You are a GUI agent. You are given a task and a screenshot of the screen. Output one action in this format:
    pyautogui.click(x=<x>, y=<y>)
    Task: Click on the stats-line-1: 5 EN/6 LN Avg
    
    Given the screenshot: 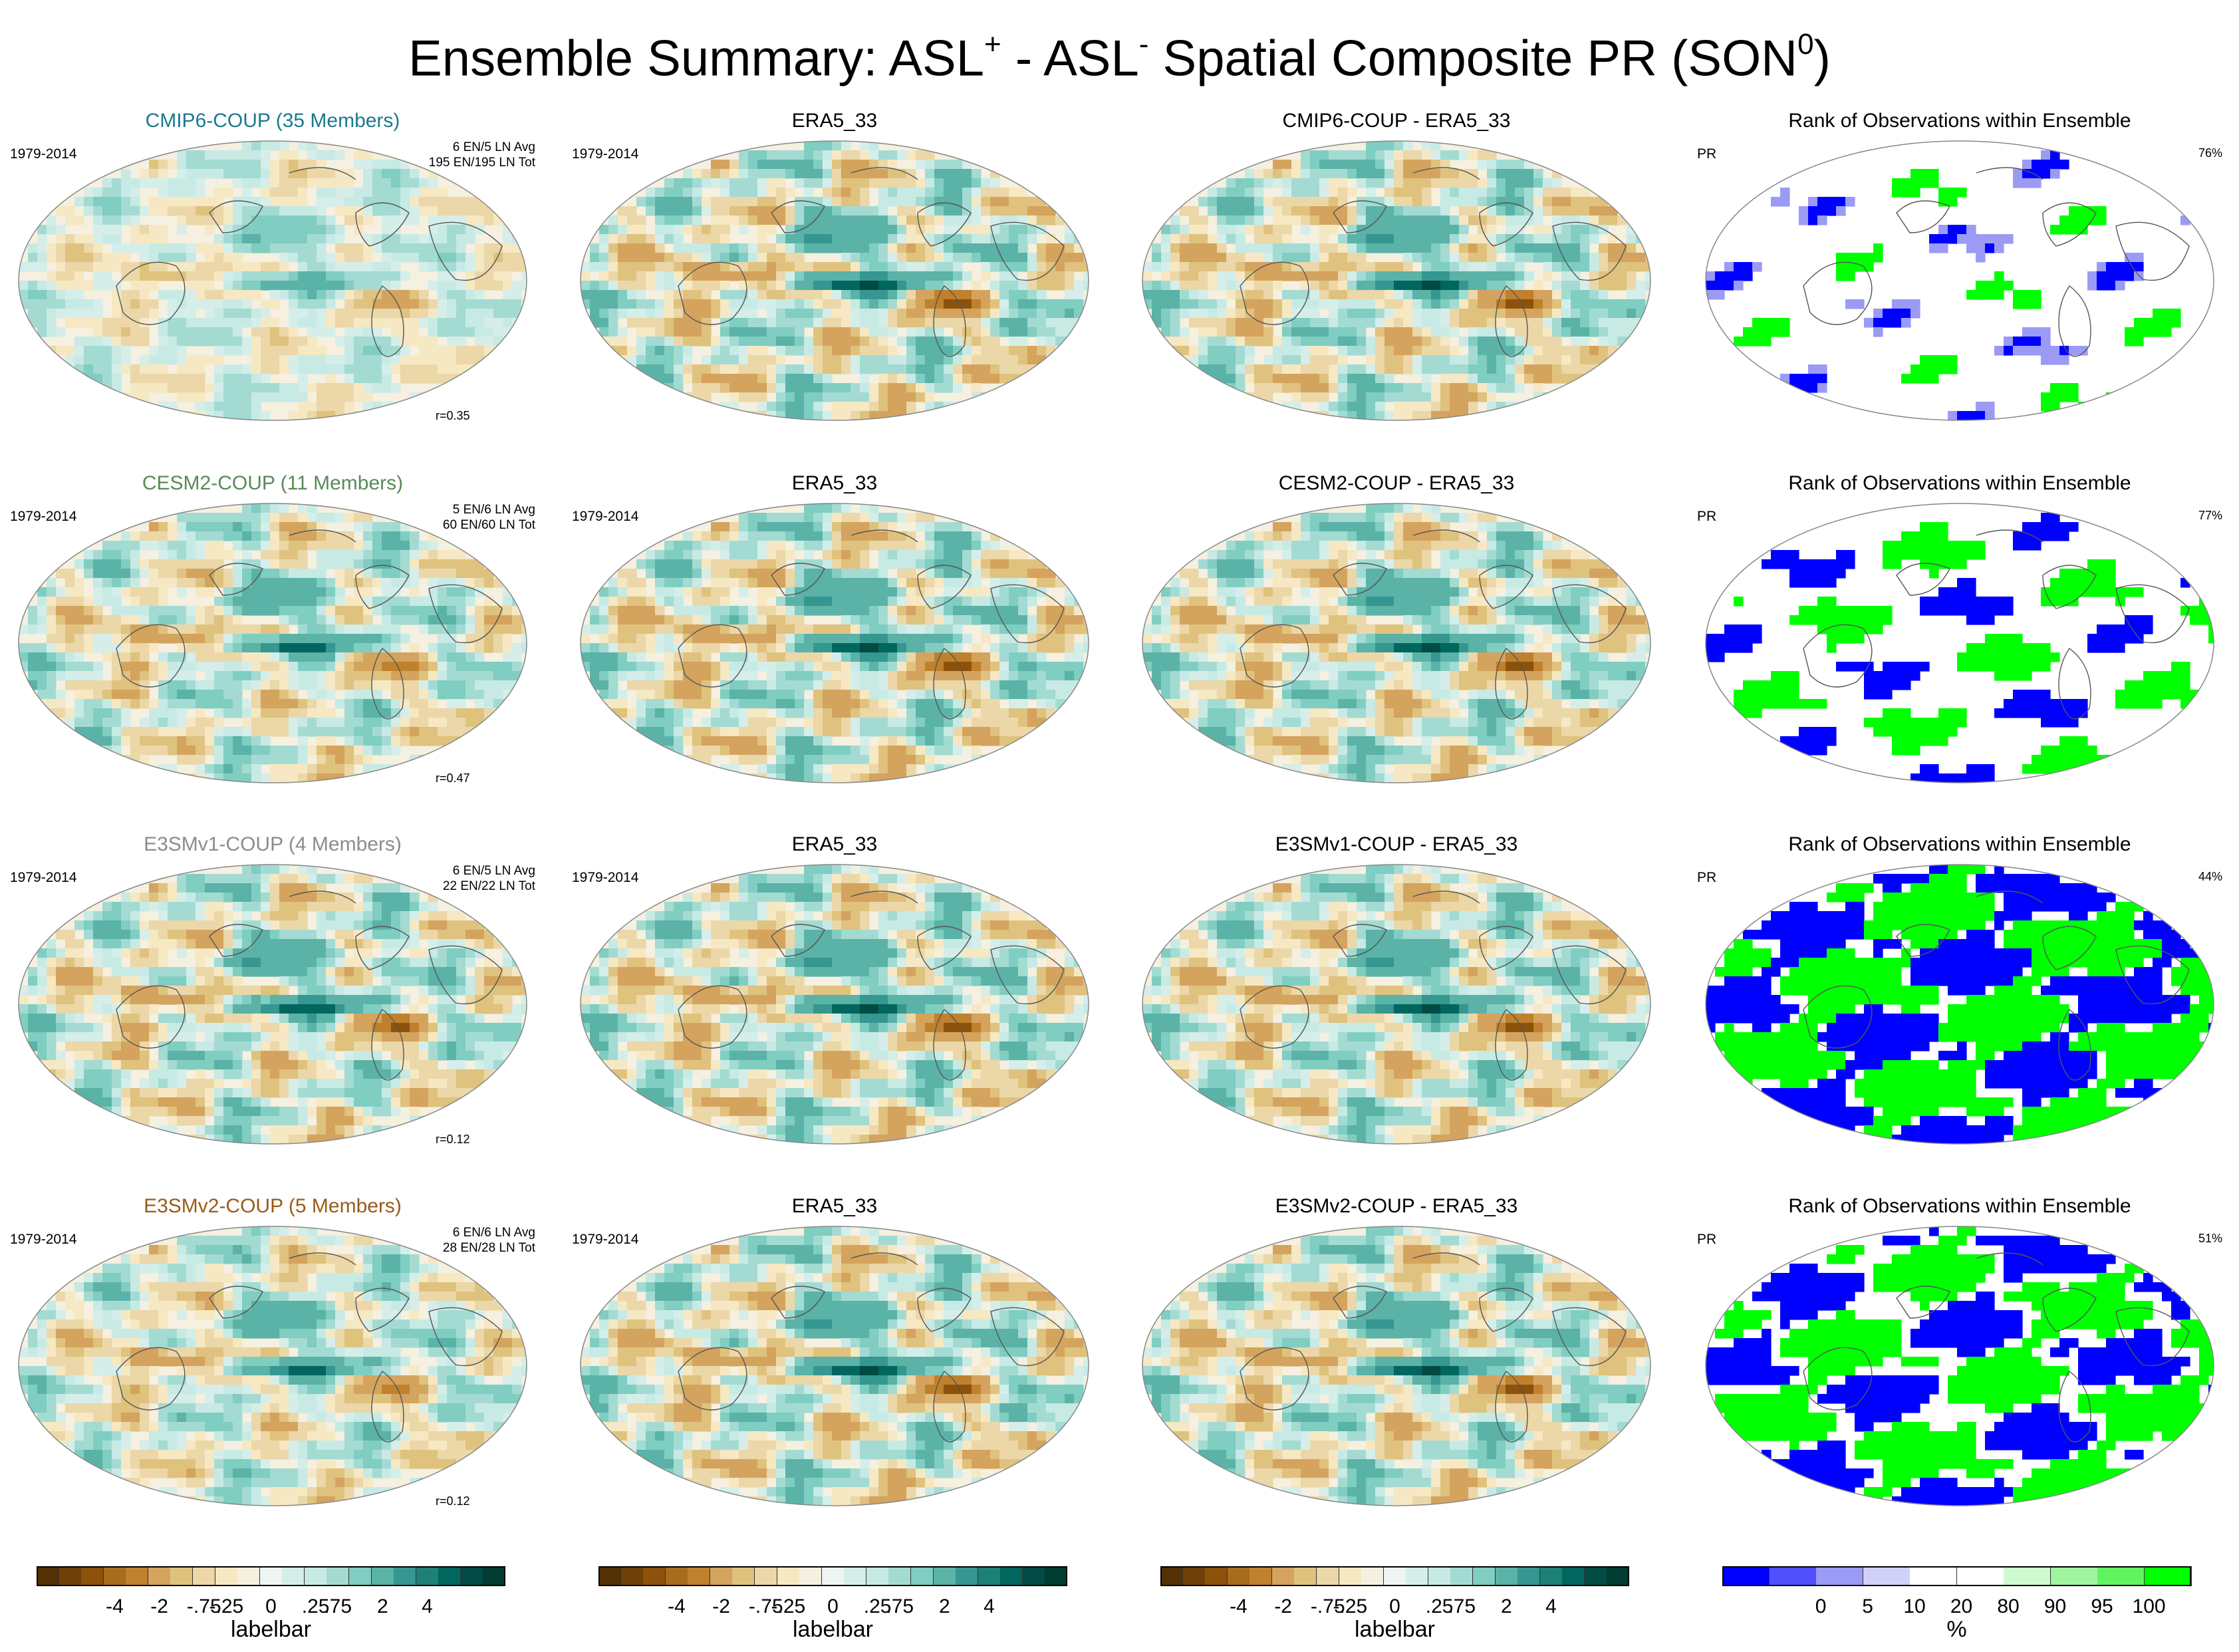 What is the action you would take?
    pyautogui.click(x=493, y=510)
    